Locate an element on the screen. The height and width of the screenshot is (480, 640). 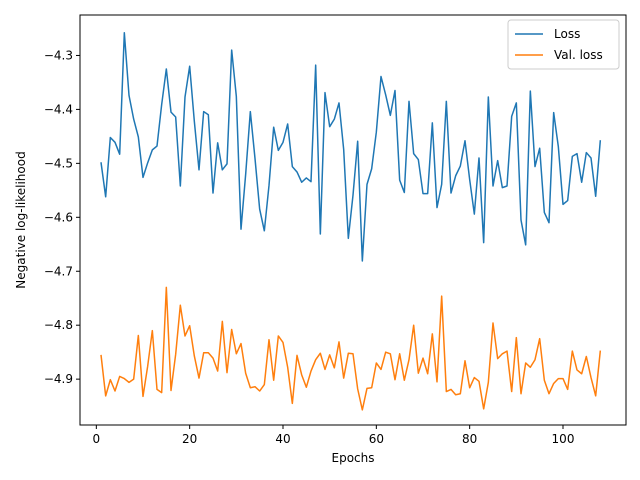
y-axis: −4.3 −4.4 −4.5 −4.6 −4.7 −4.8 −4.9 is located at coordinates (62, 217).